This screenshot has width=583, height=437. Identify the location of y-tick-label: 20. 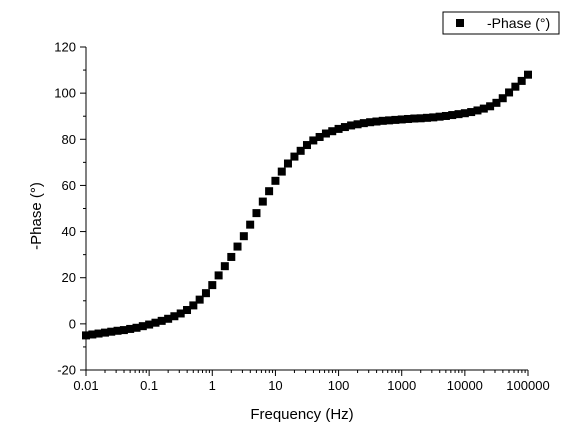
(69, 277).